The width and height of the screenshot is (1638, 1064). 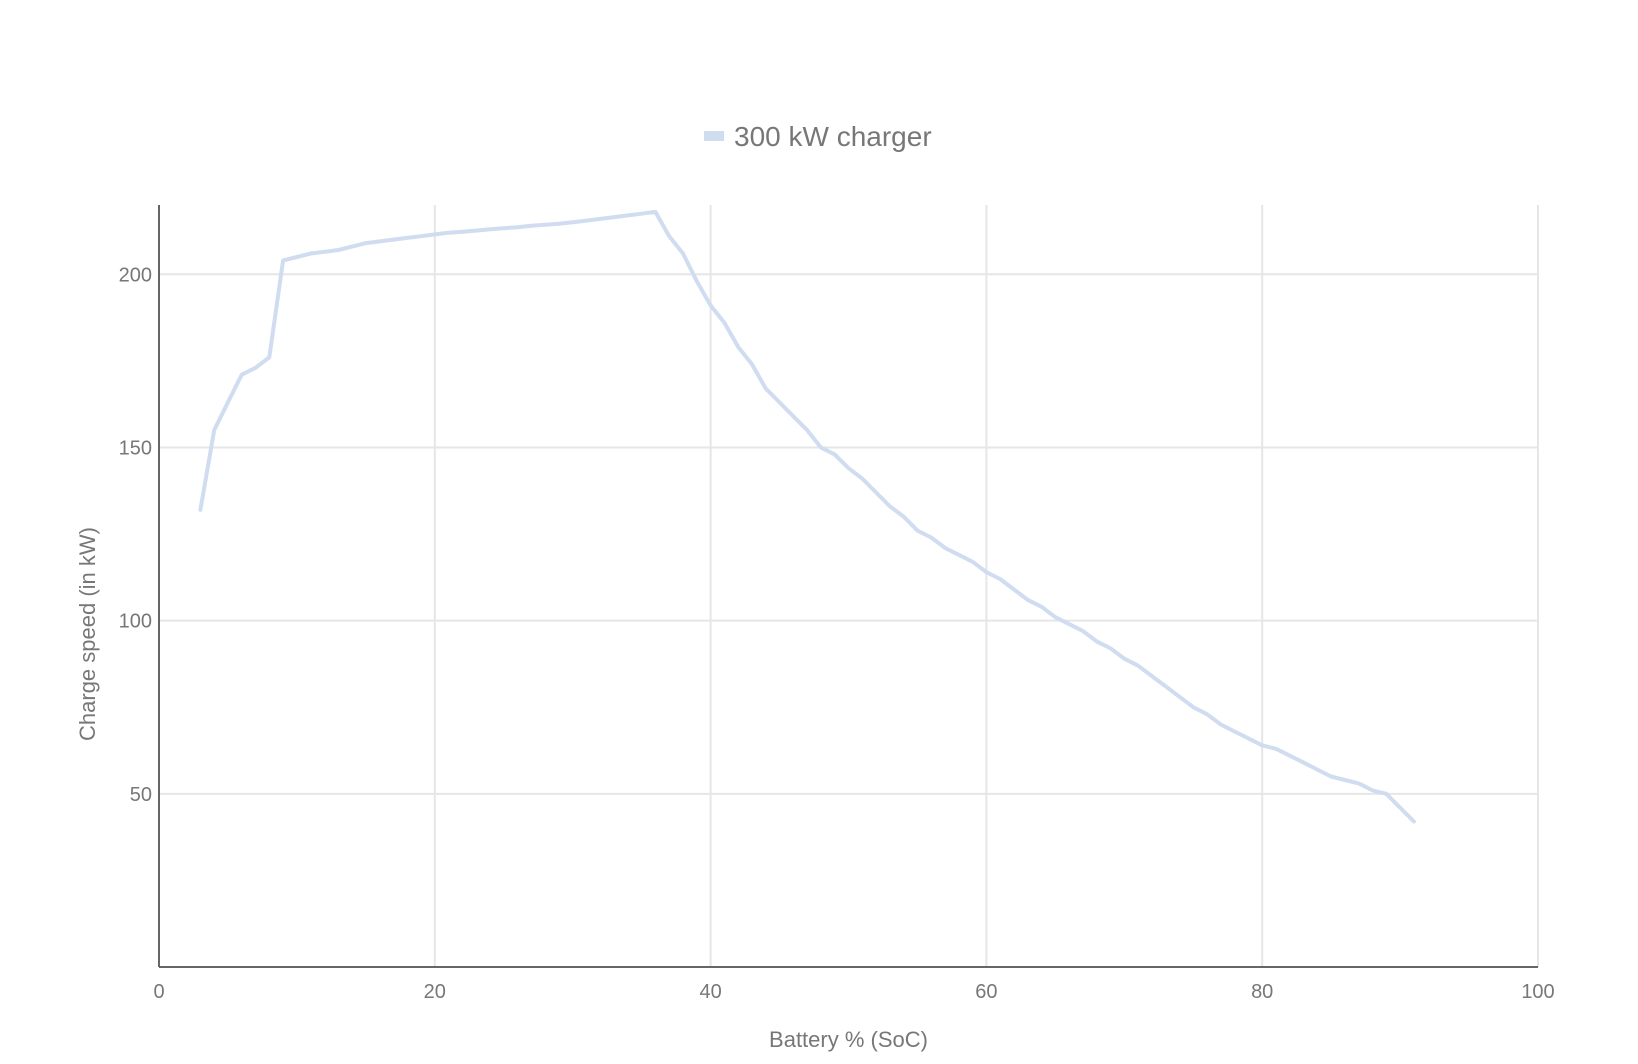 What do you see at coordinates (714, 136) in the screenshot?
I see `legend-swatch` at bounding box center [714, 136].